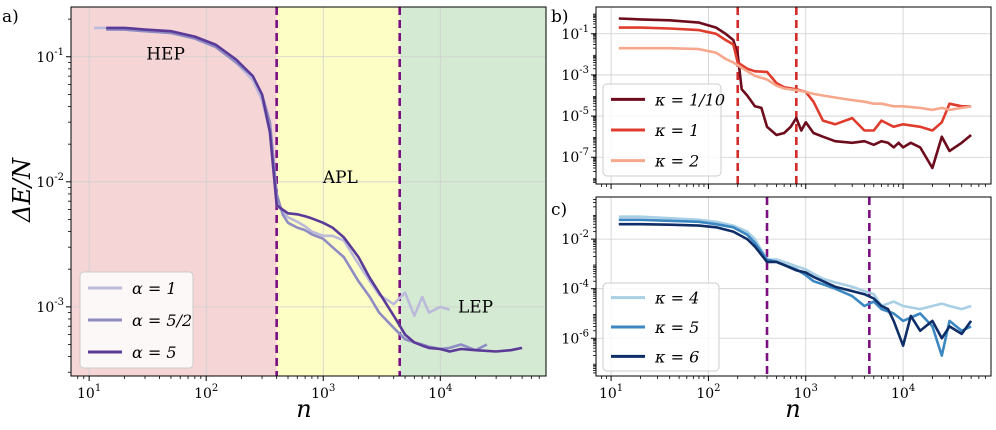 The height and width of the screenshot is (430, 996). I want to click on legend-label: κ = 6, so click(676, 356).